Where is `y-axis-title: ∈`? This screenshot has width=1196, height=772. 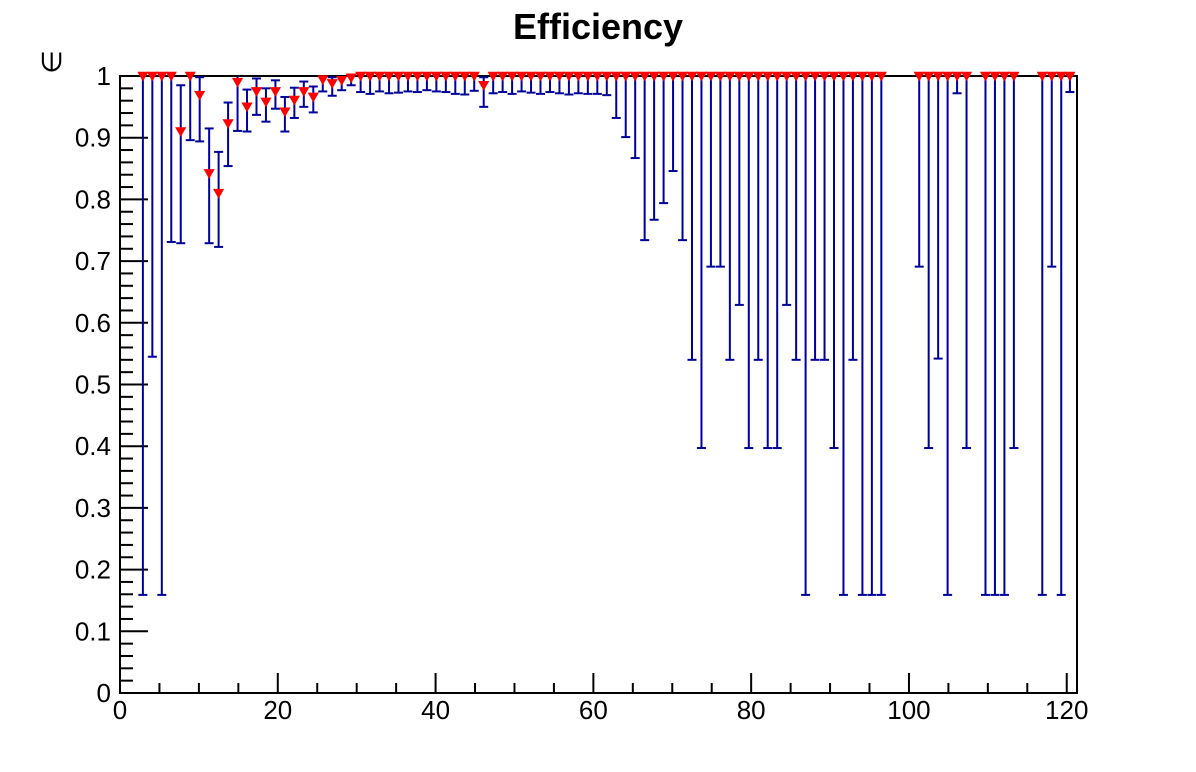 y-axis-title: ∈ is located at coordinates (51, 62).